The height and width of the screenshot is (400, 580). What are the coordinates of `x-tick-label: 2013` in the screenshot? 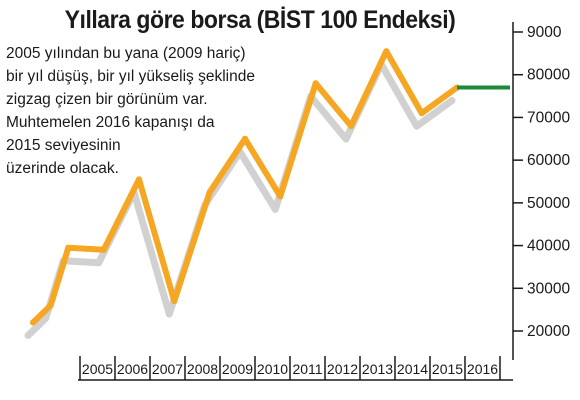 It's located at (377, 369).